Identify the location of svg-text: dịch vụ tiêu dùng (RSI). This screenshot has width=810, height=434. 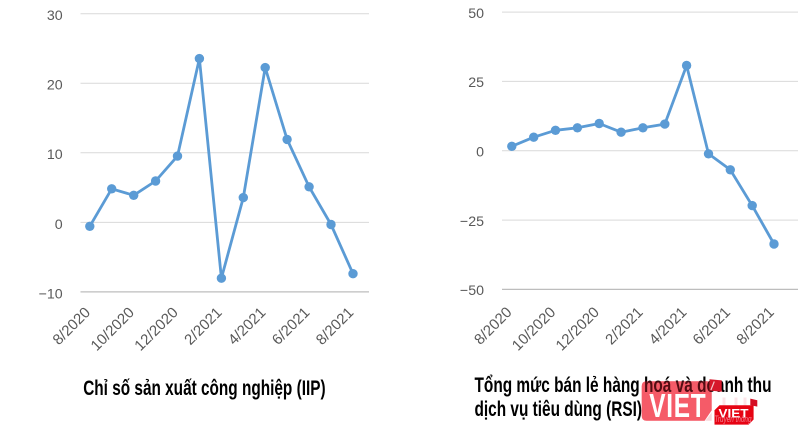
(559, 409).